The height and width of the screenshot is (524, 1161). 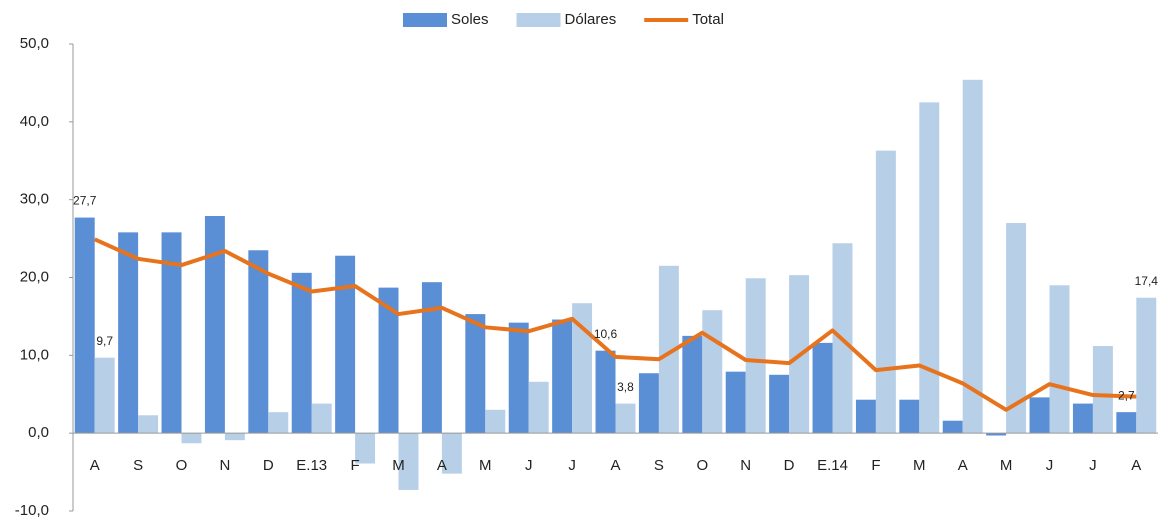 I want to click on data-label: 10,6, so click(x=606, y=334).